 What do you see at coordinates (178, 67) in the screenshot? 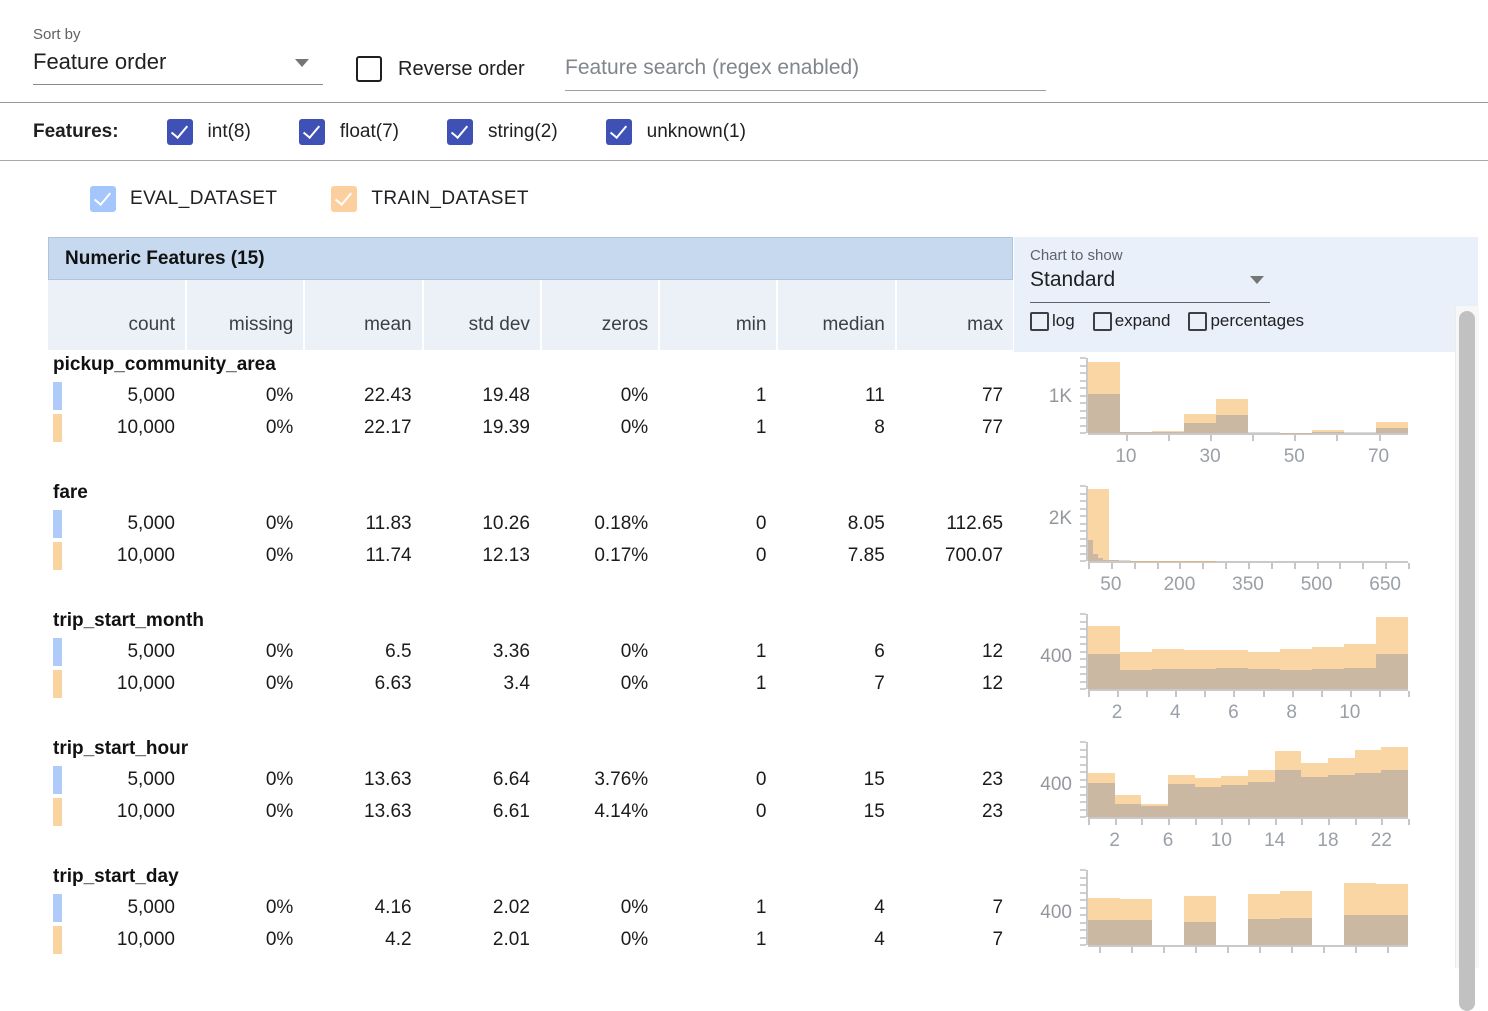
I see `sort-by-select: Feature order` at bounding box center [178, 67].